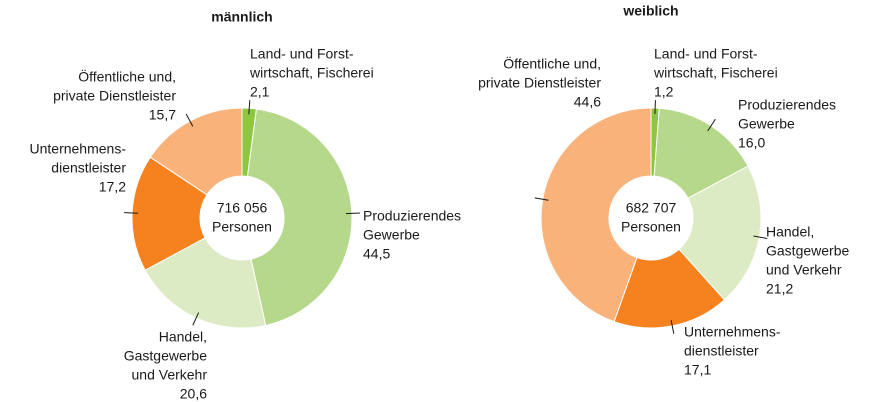 This screenshot has width=871, height=402. What do you see at coordinates (697, 370) in the screenshot?
I see `value-label: 17,1` at bounding box center [697, 370].